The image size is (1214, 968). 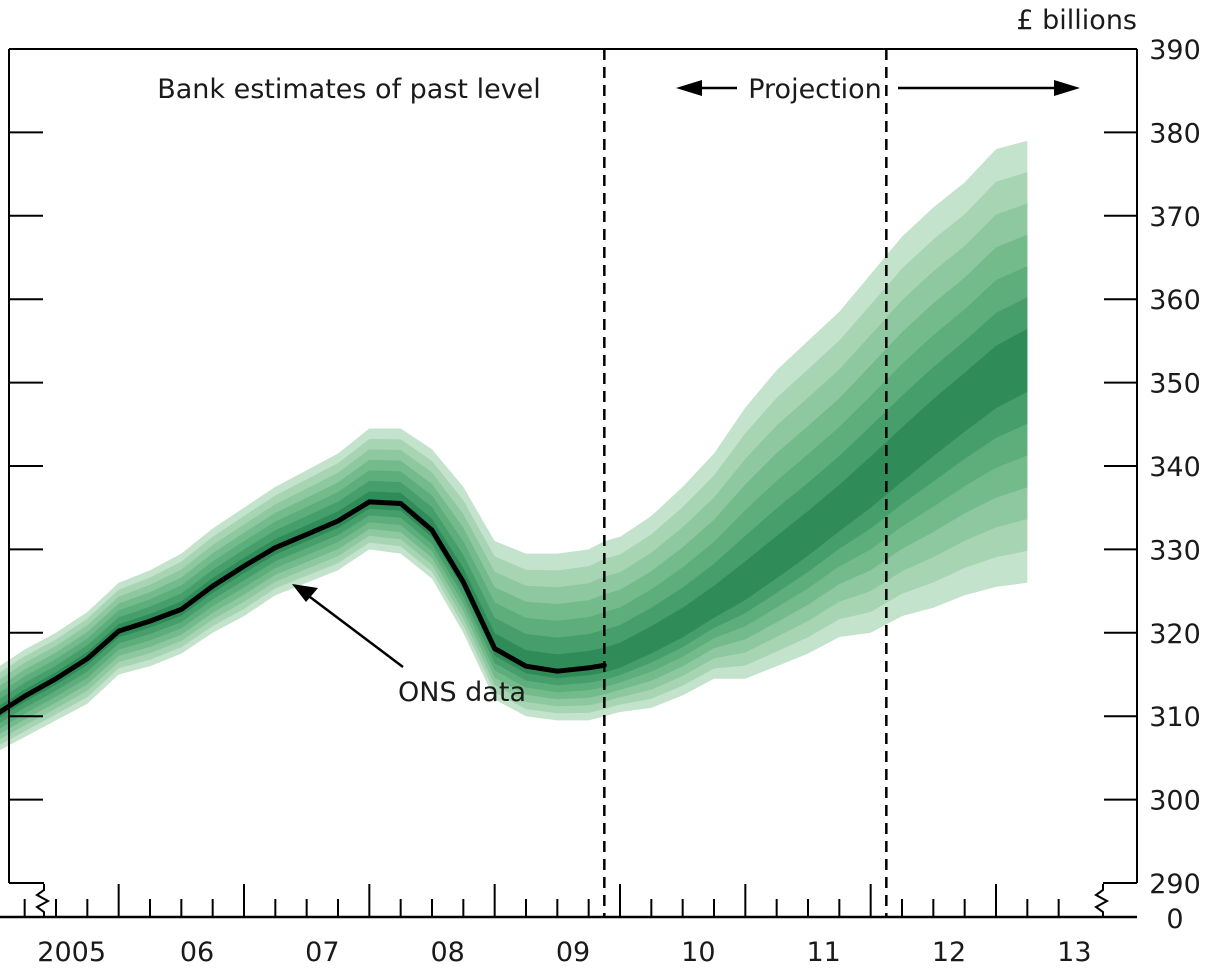 I want to click on projection-arrow, so click(x=878, y=88).